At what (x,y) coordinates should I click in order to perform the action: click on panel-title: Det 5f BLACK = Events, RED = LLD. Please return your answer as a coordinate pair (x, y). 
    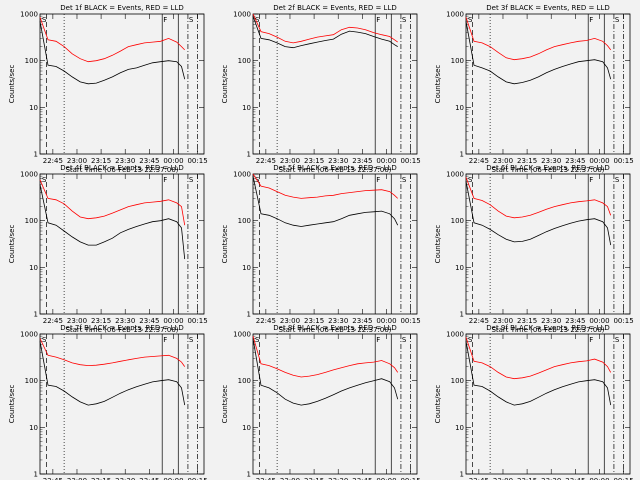
    Looking at the image, I should click on (334, 168).